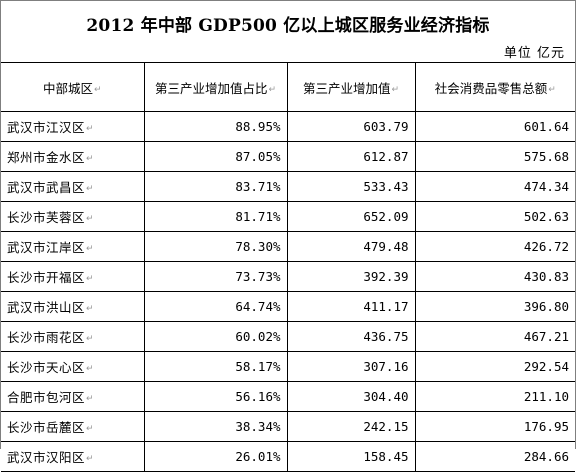 This screenshot has width=576, height=472. I want to click on district-cell-value: 武汉市江汉区, so click(46, 127).